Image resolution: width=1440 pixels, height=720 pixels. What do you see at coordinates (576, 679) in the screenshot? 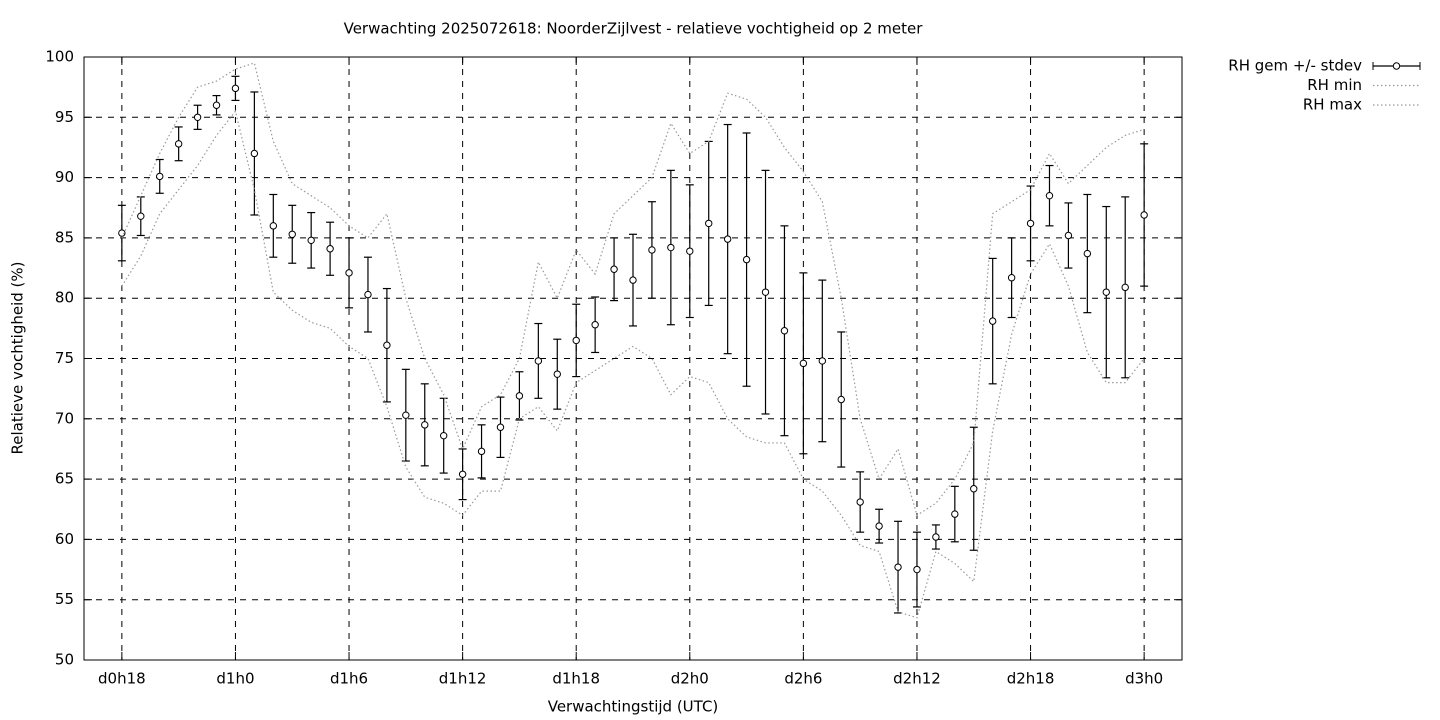
I see `x-tick-label: d1h18` at bounding box center [576, 679].